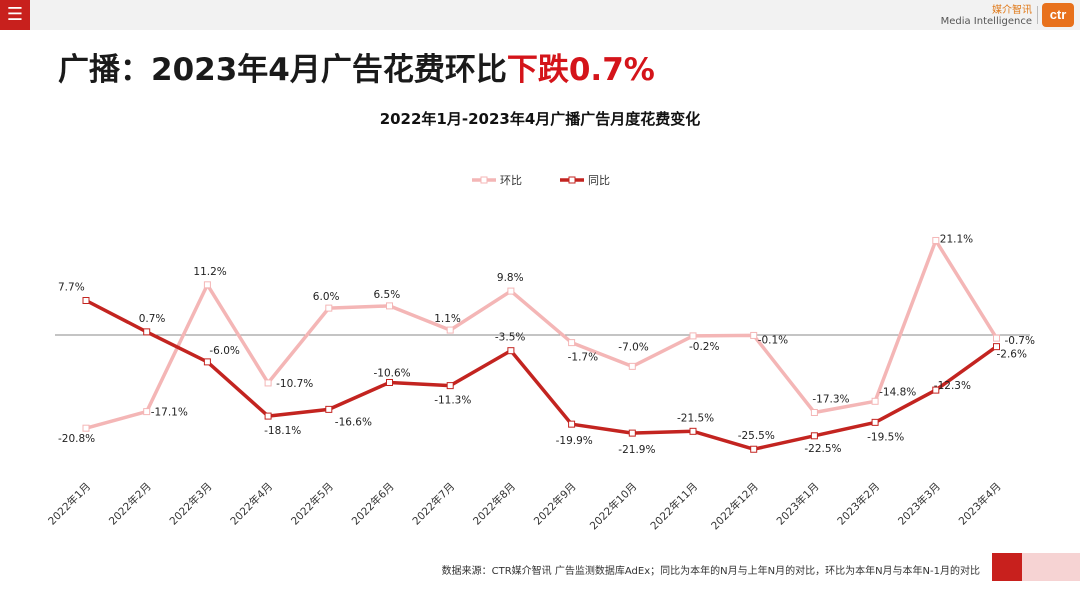 The height and width of the screenshot is (608, 1080). What do you see at coordinates (69, 504) in the screenshot?
I see `x-tick-label: 2022年1月` at bounding box center [69, 504].